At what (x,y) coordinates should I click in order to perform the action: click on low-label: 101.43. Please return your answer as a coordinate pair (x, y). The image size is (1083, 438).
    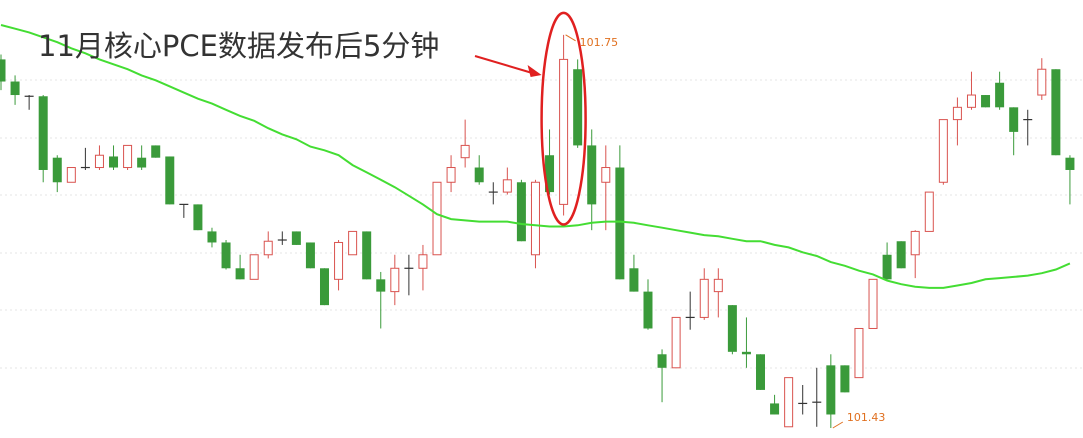
    Looking at the image, I should click on (866, 417).